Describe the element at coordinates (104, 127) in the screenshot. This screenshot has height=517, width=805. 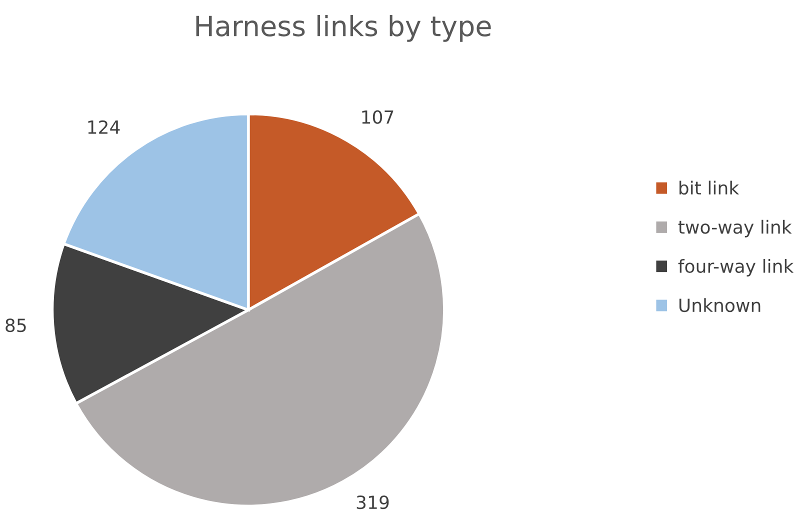
I see `data-label: 124` at that location.